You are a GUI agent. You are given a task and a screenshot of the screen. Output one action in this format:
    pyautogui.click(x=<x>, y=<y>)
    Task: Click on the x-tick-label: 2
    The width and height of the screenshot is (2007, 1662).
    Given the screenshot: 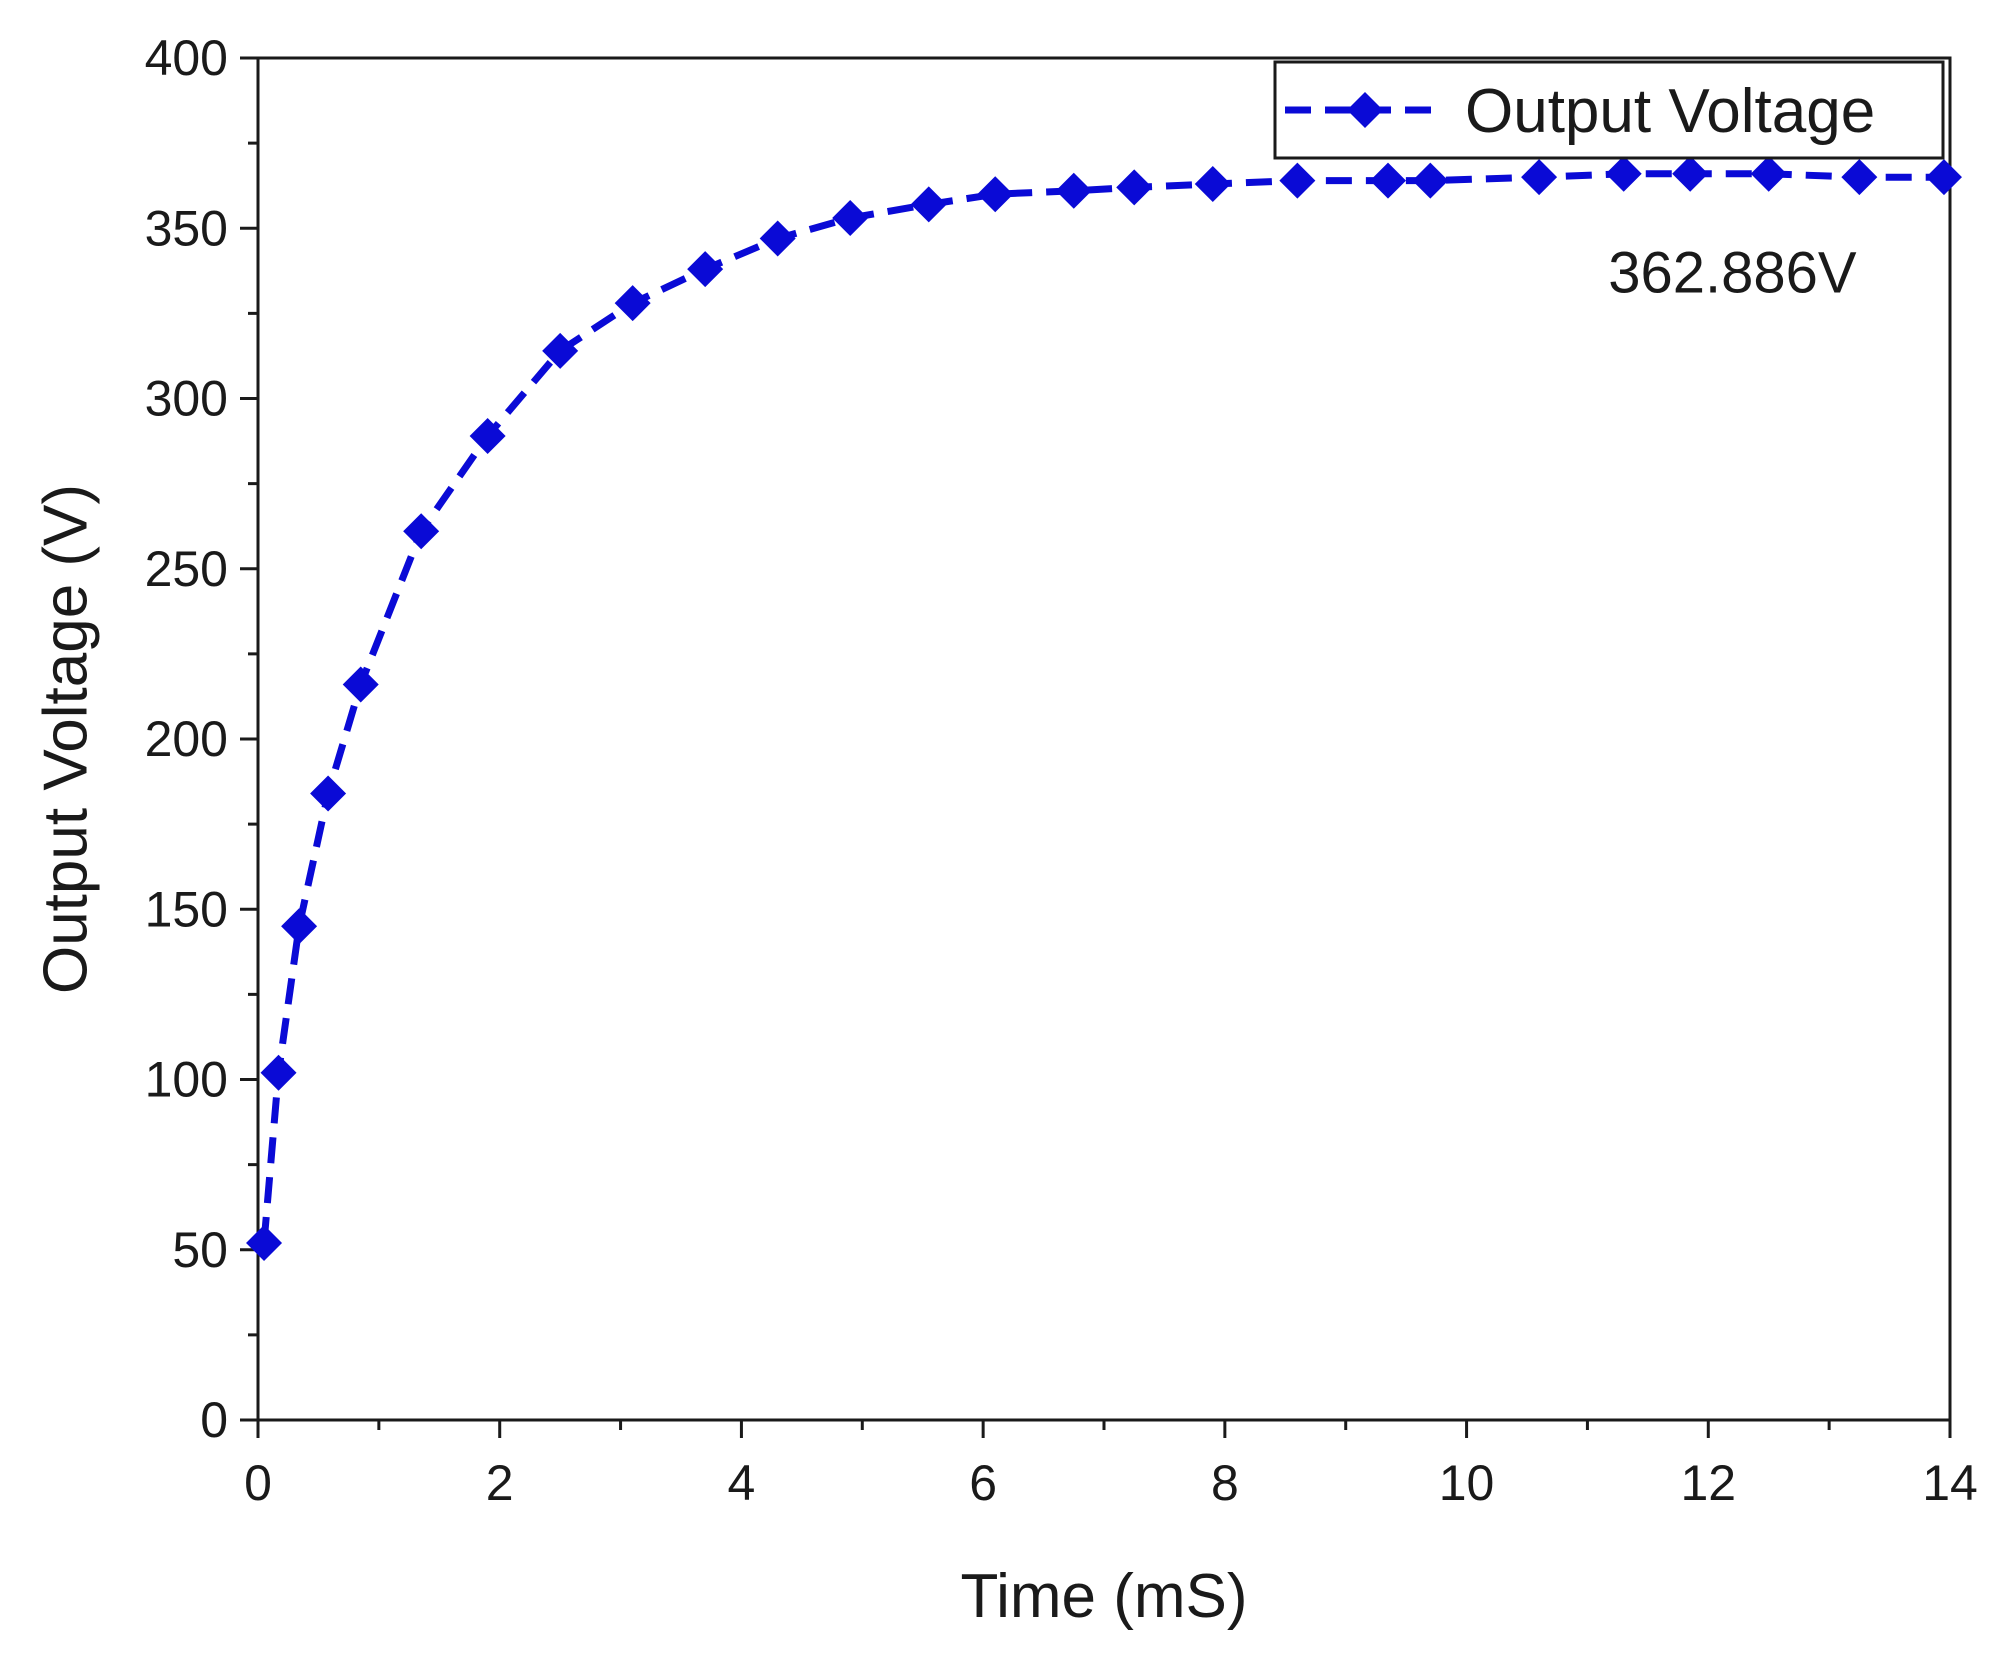 What is the action you would take?
    pyautogui.click(x=500, y=1483)
    